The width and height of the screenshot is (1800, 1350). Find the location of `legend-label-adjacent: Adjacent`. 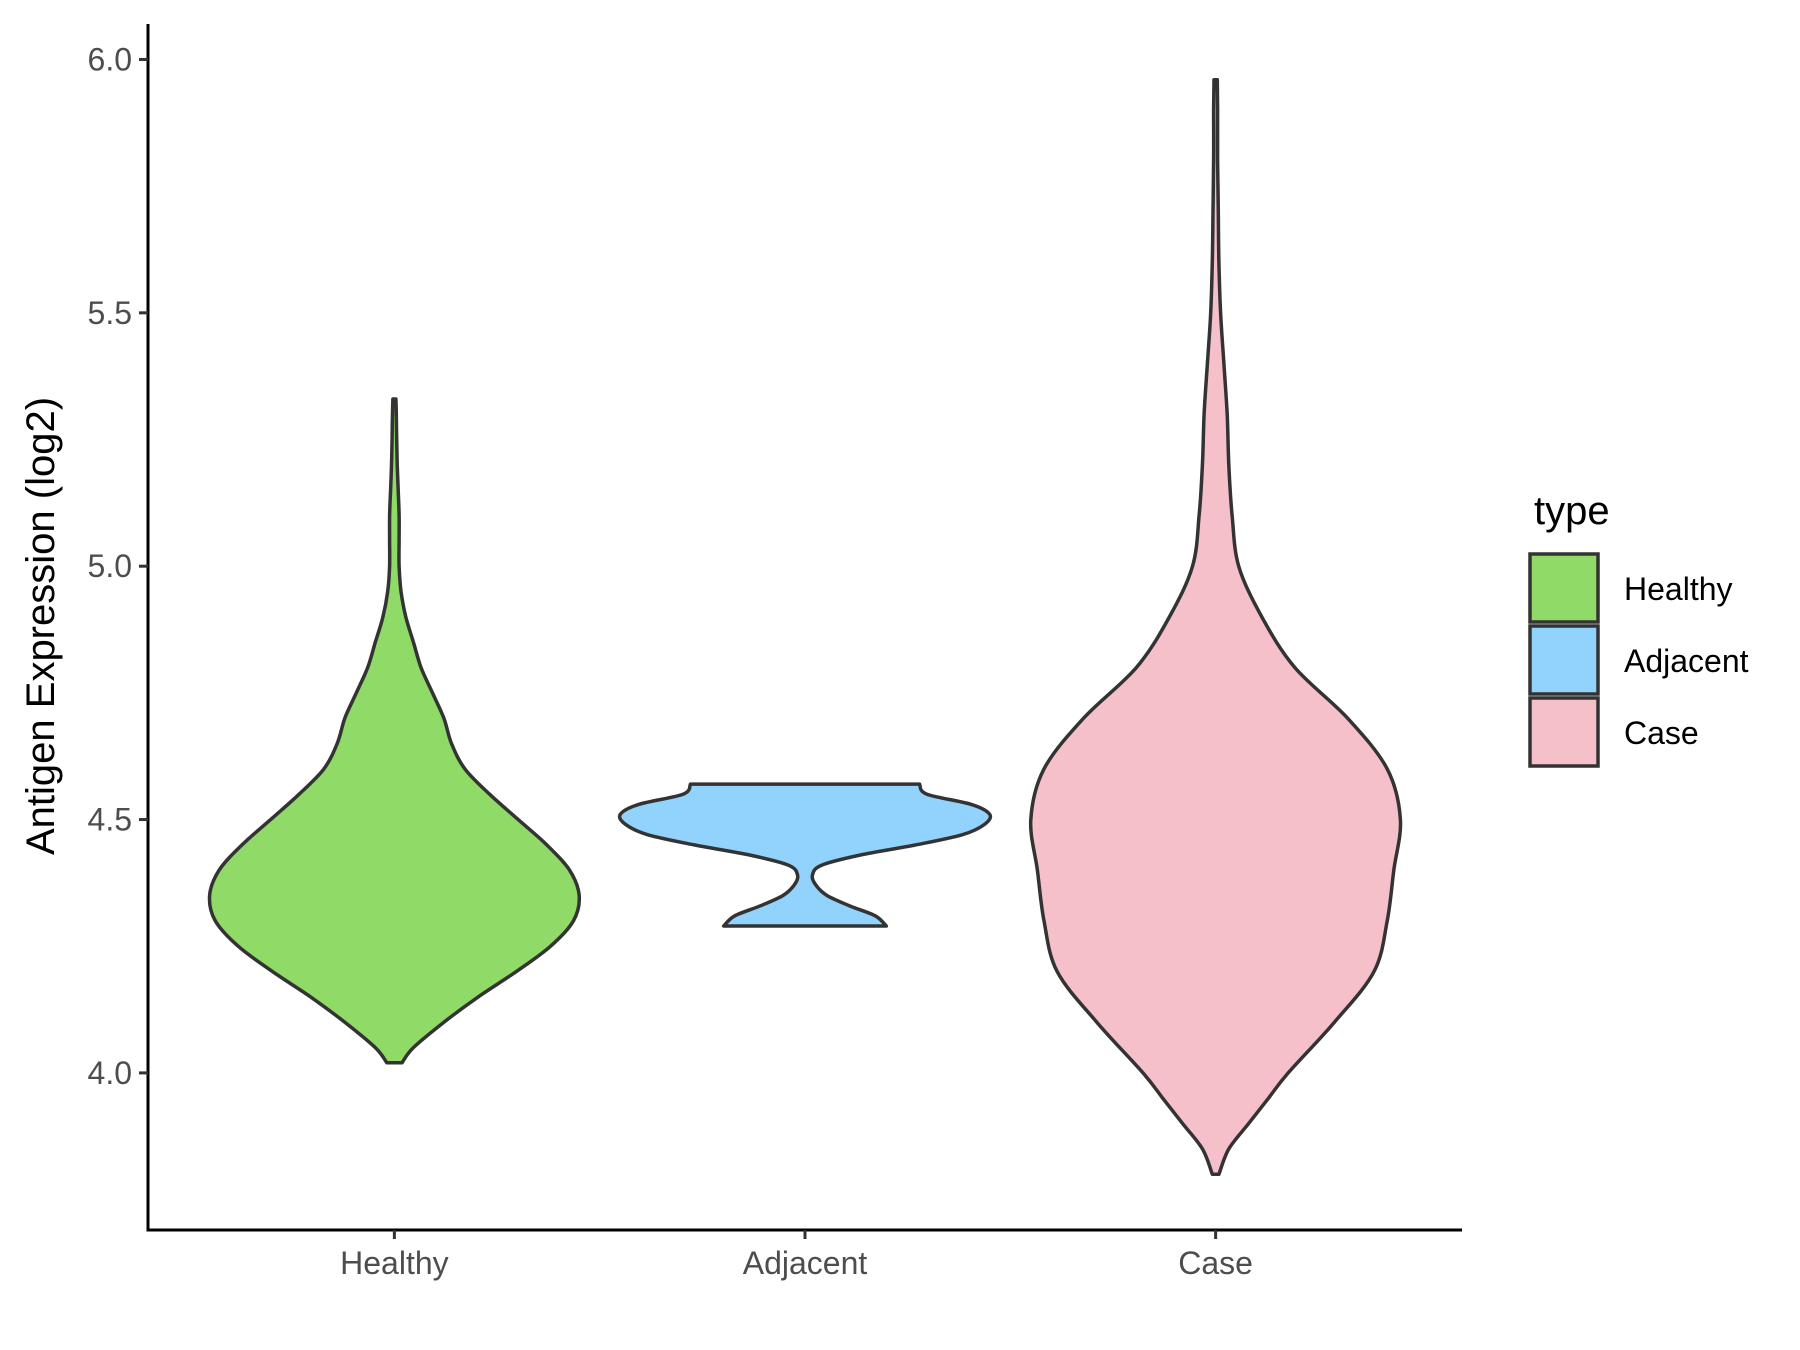

legend-label-adjacent: Adjacent is located at coordinates (1686, 661).